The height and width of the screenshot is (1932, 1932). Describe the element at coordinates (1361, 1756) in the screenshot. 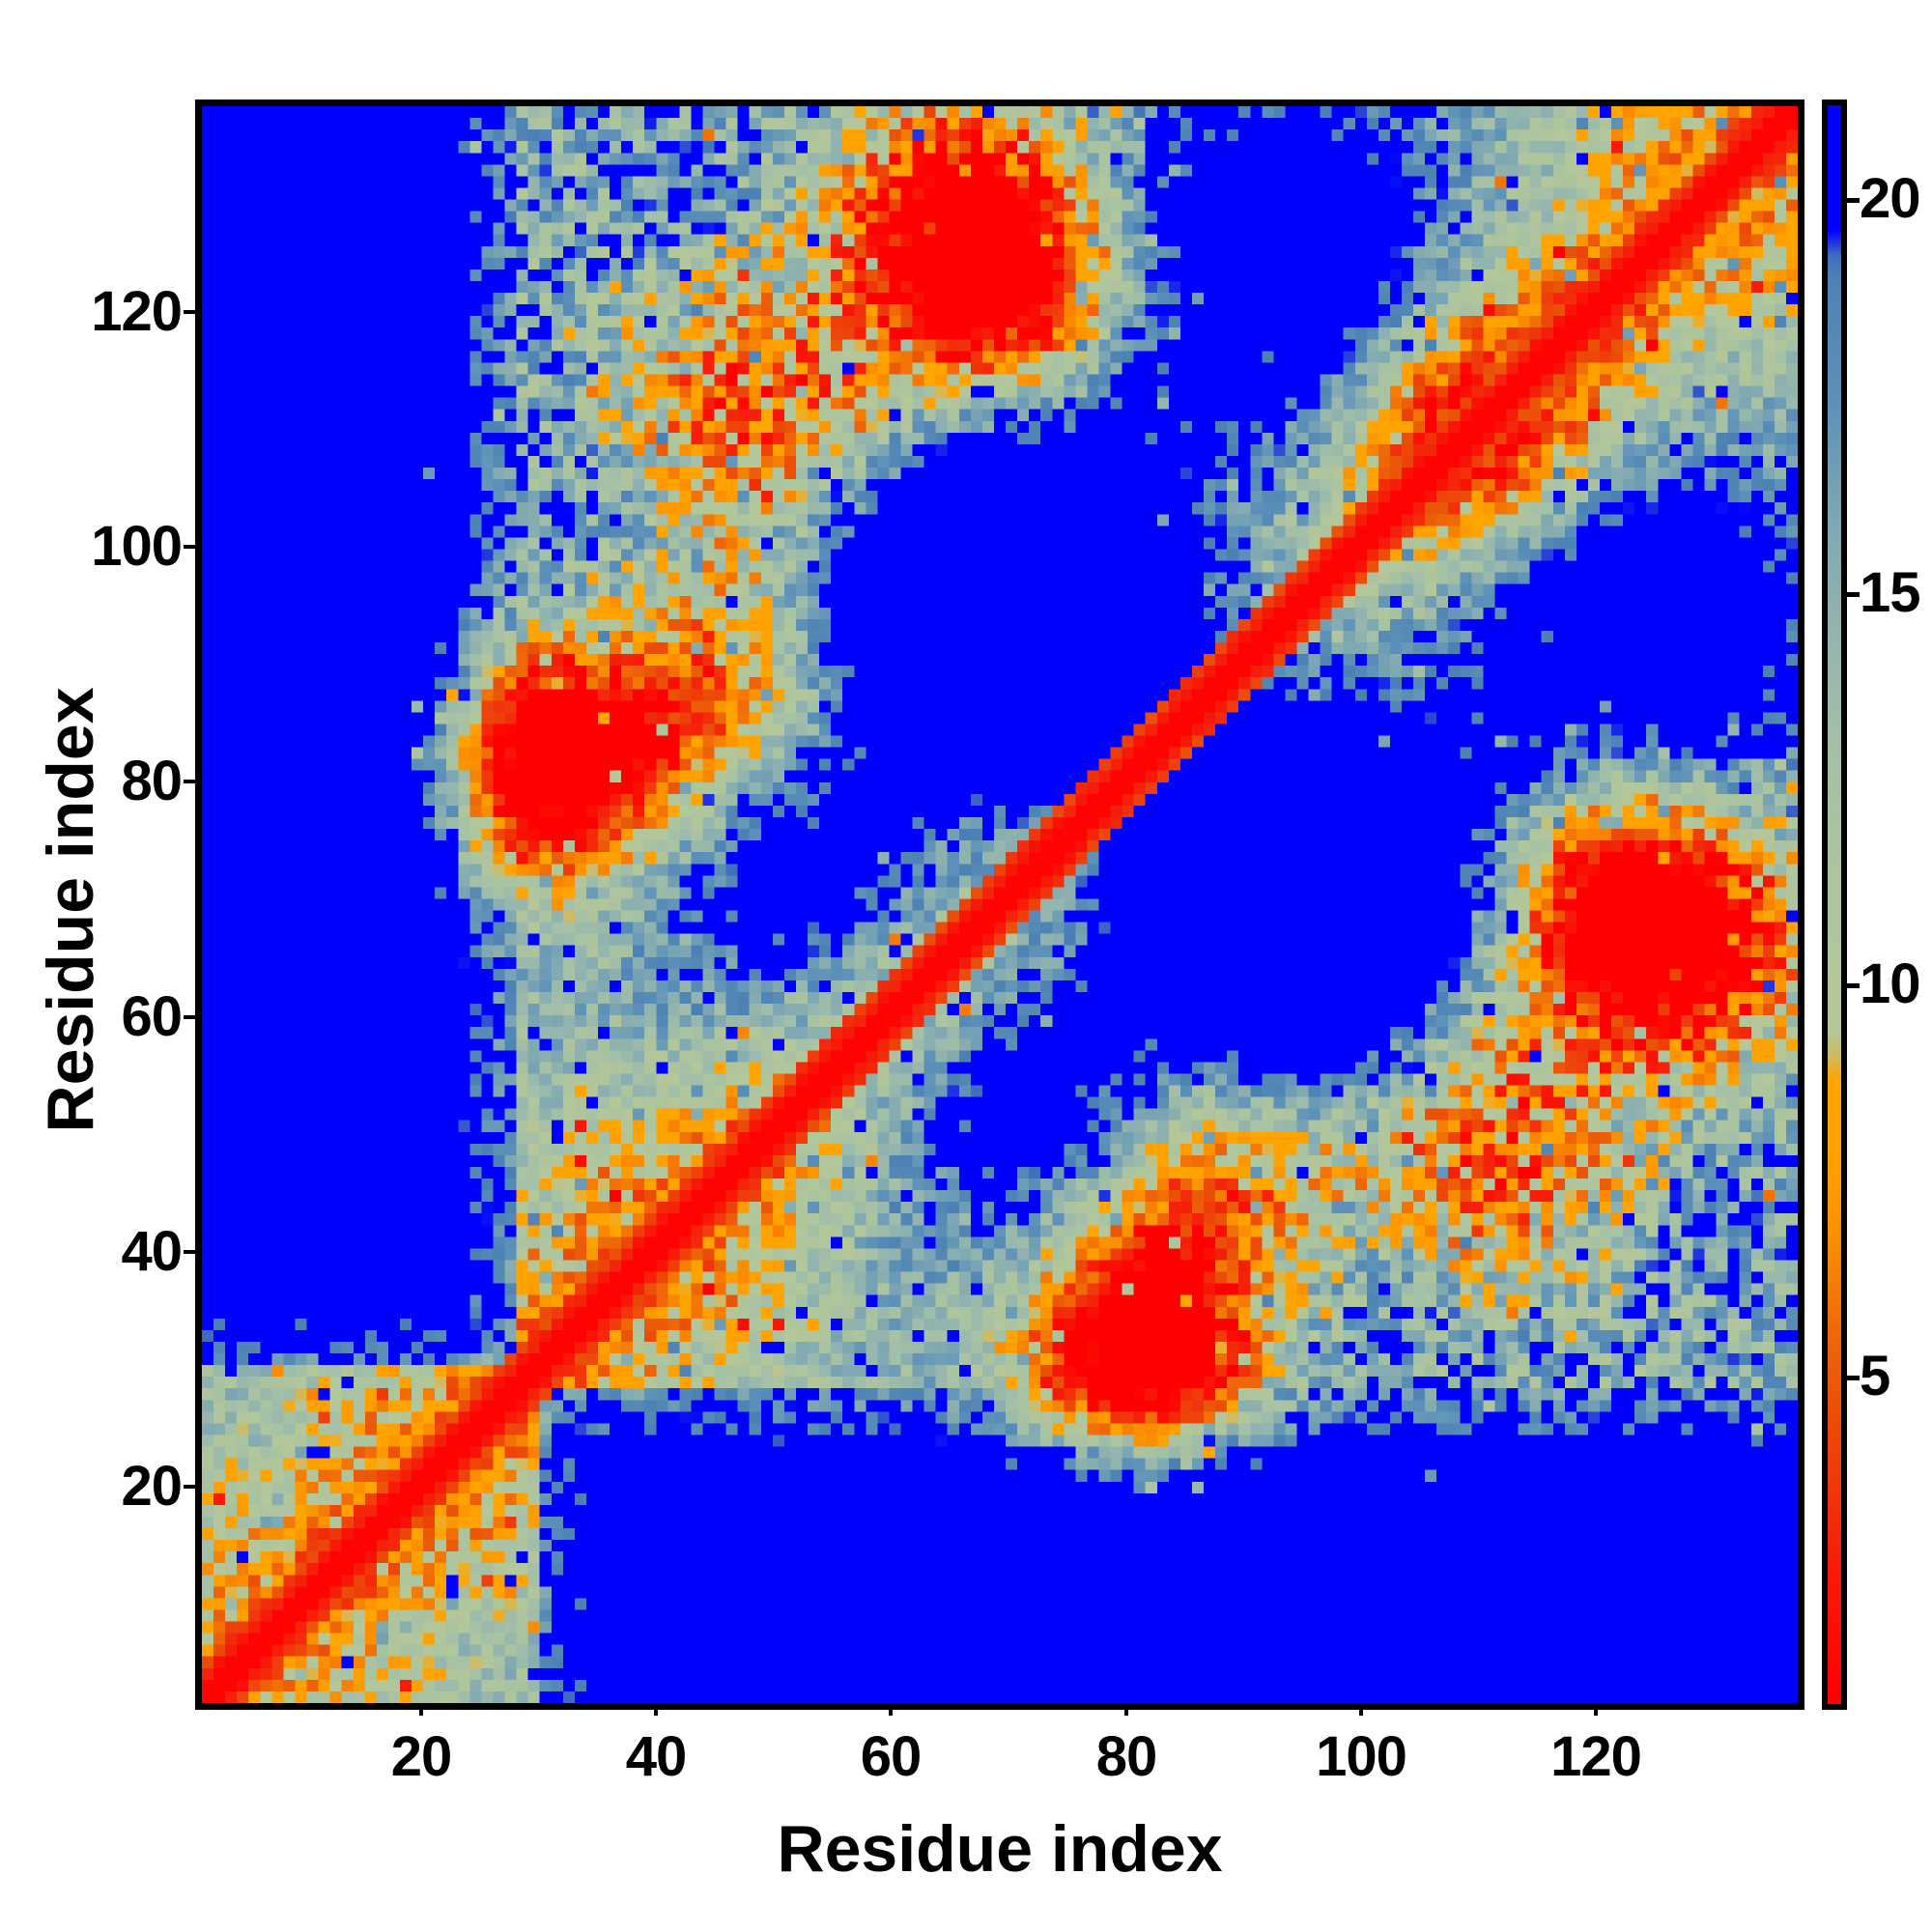

I see `x-tick-label: 100` at that location.